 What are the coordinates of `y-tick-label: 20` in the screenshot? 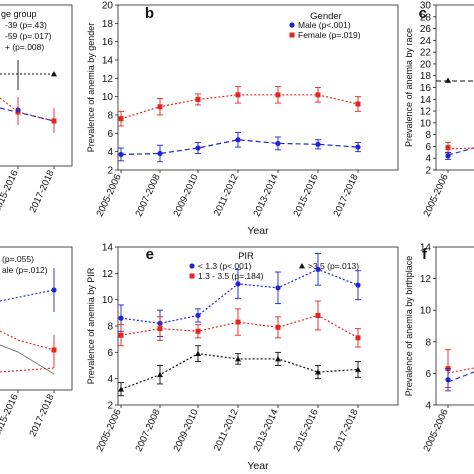 It's located at (426, 64).